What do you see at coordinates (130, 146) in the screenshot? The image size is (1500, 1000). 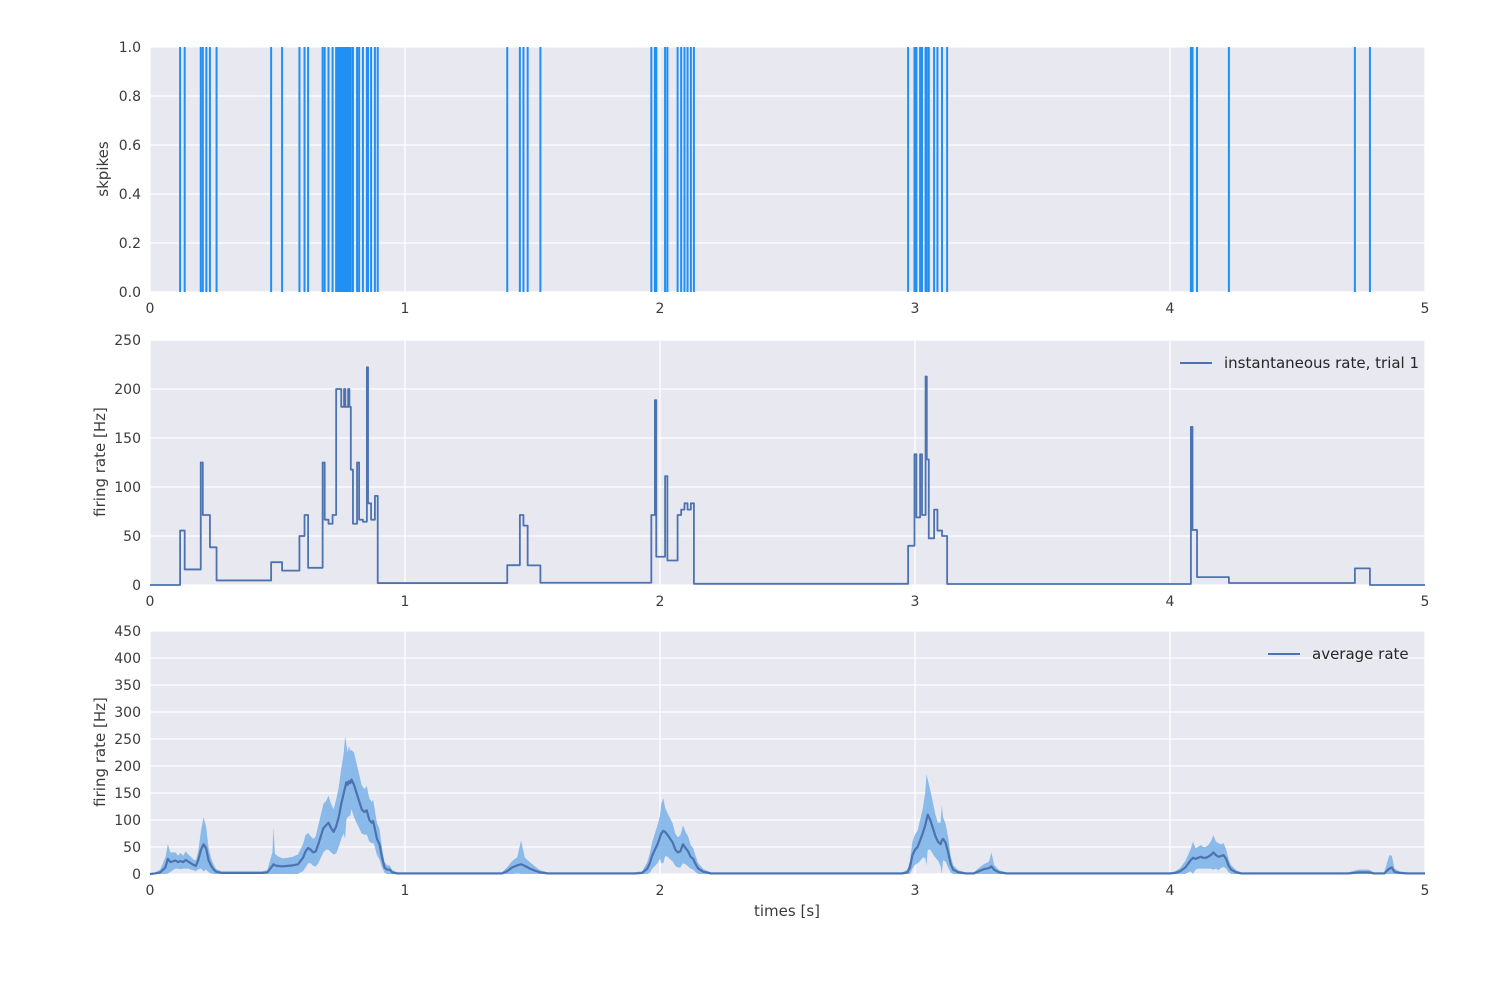 I see `y-tick-label: 0.6` at bounding box center [130, 146].